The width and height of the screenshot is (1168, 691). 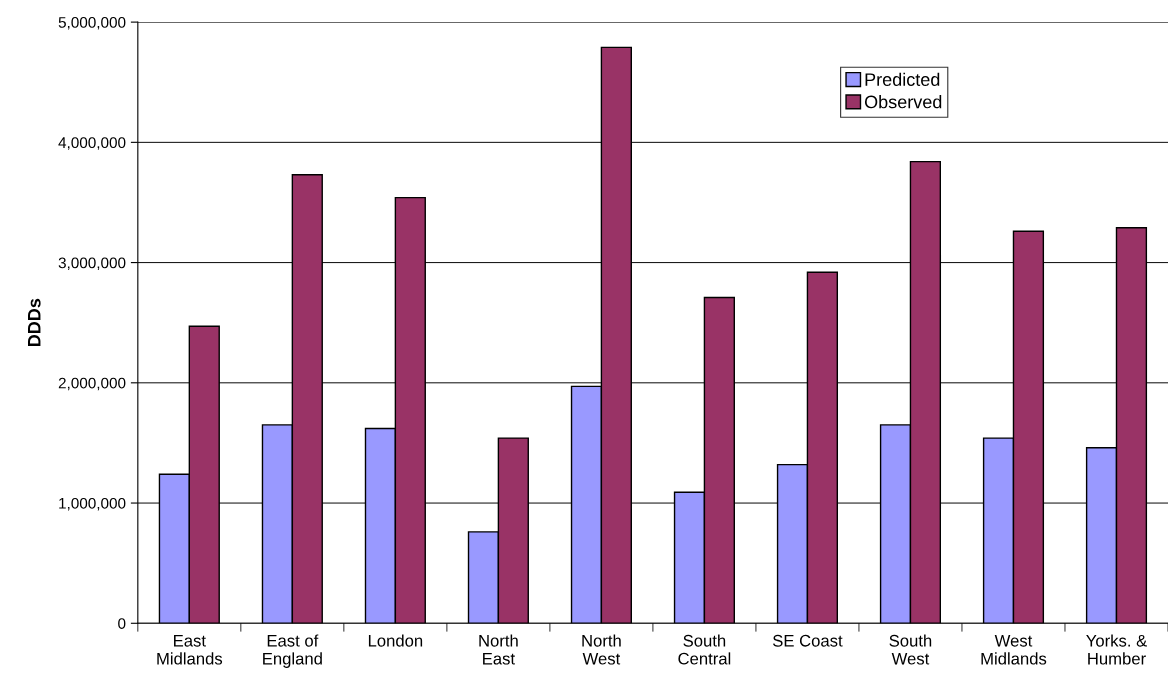 I want to click on legend-label: Observed, so click(x=903, y=102).